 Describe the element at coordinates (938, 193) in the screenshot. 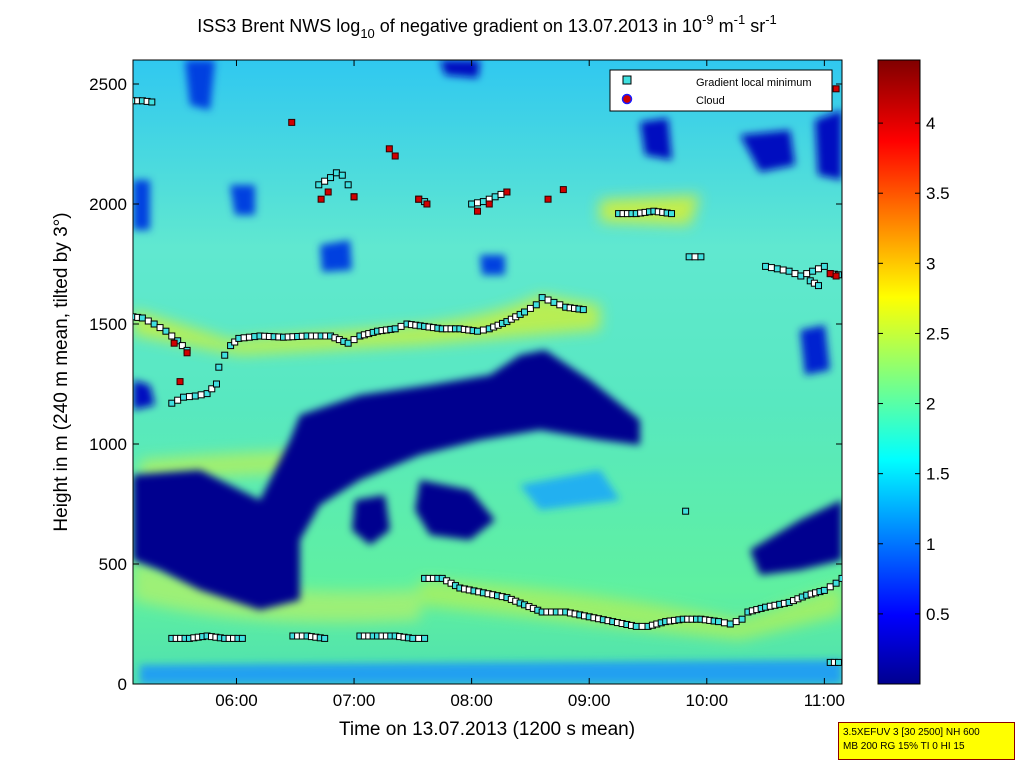

I see `colorbar-tick-label: 3.5` at that location.